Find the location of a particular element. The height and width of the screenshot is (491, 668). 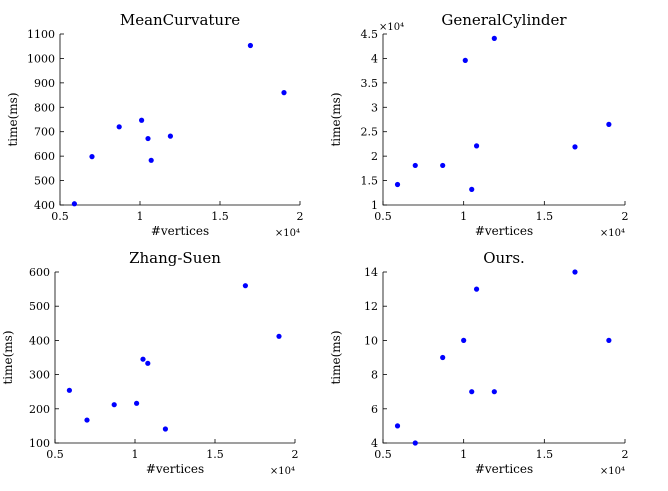

y-tick-label: 700 is located at coordinates (44, 132).